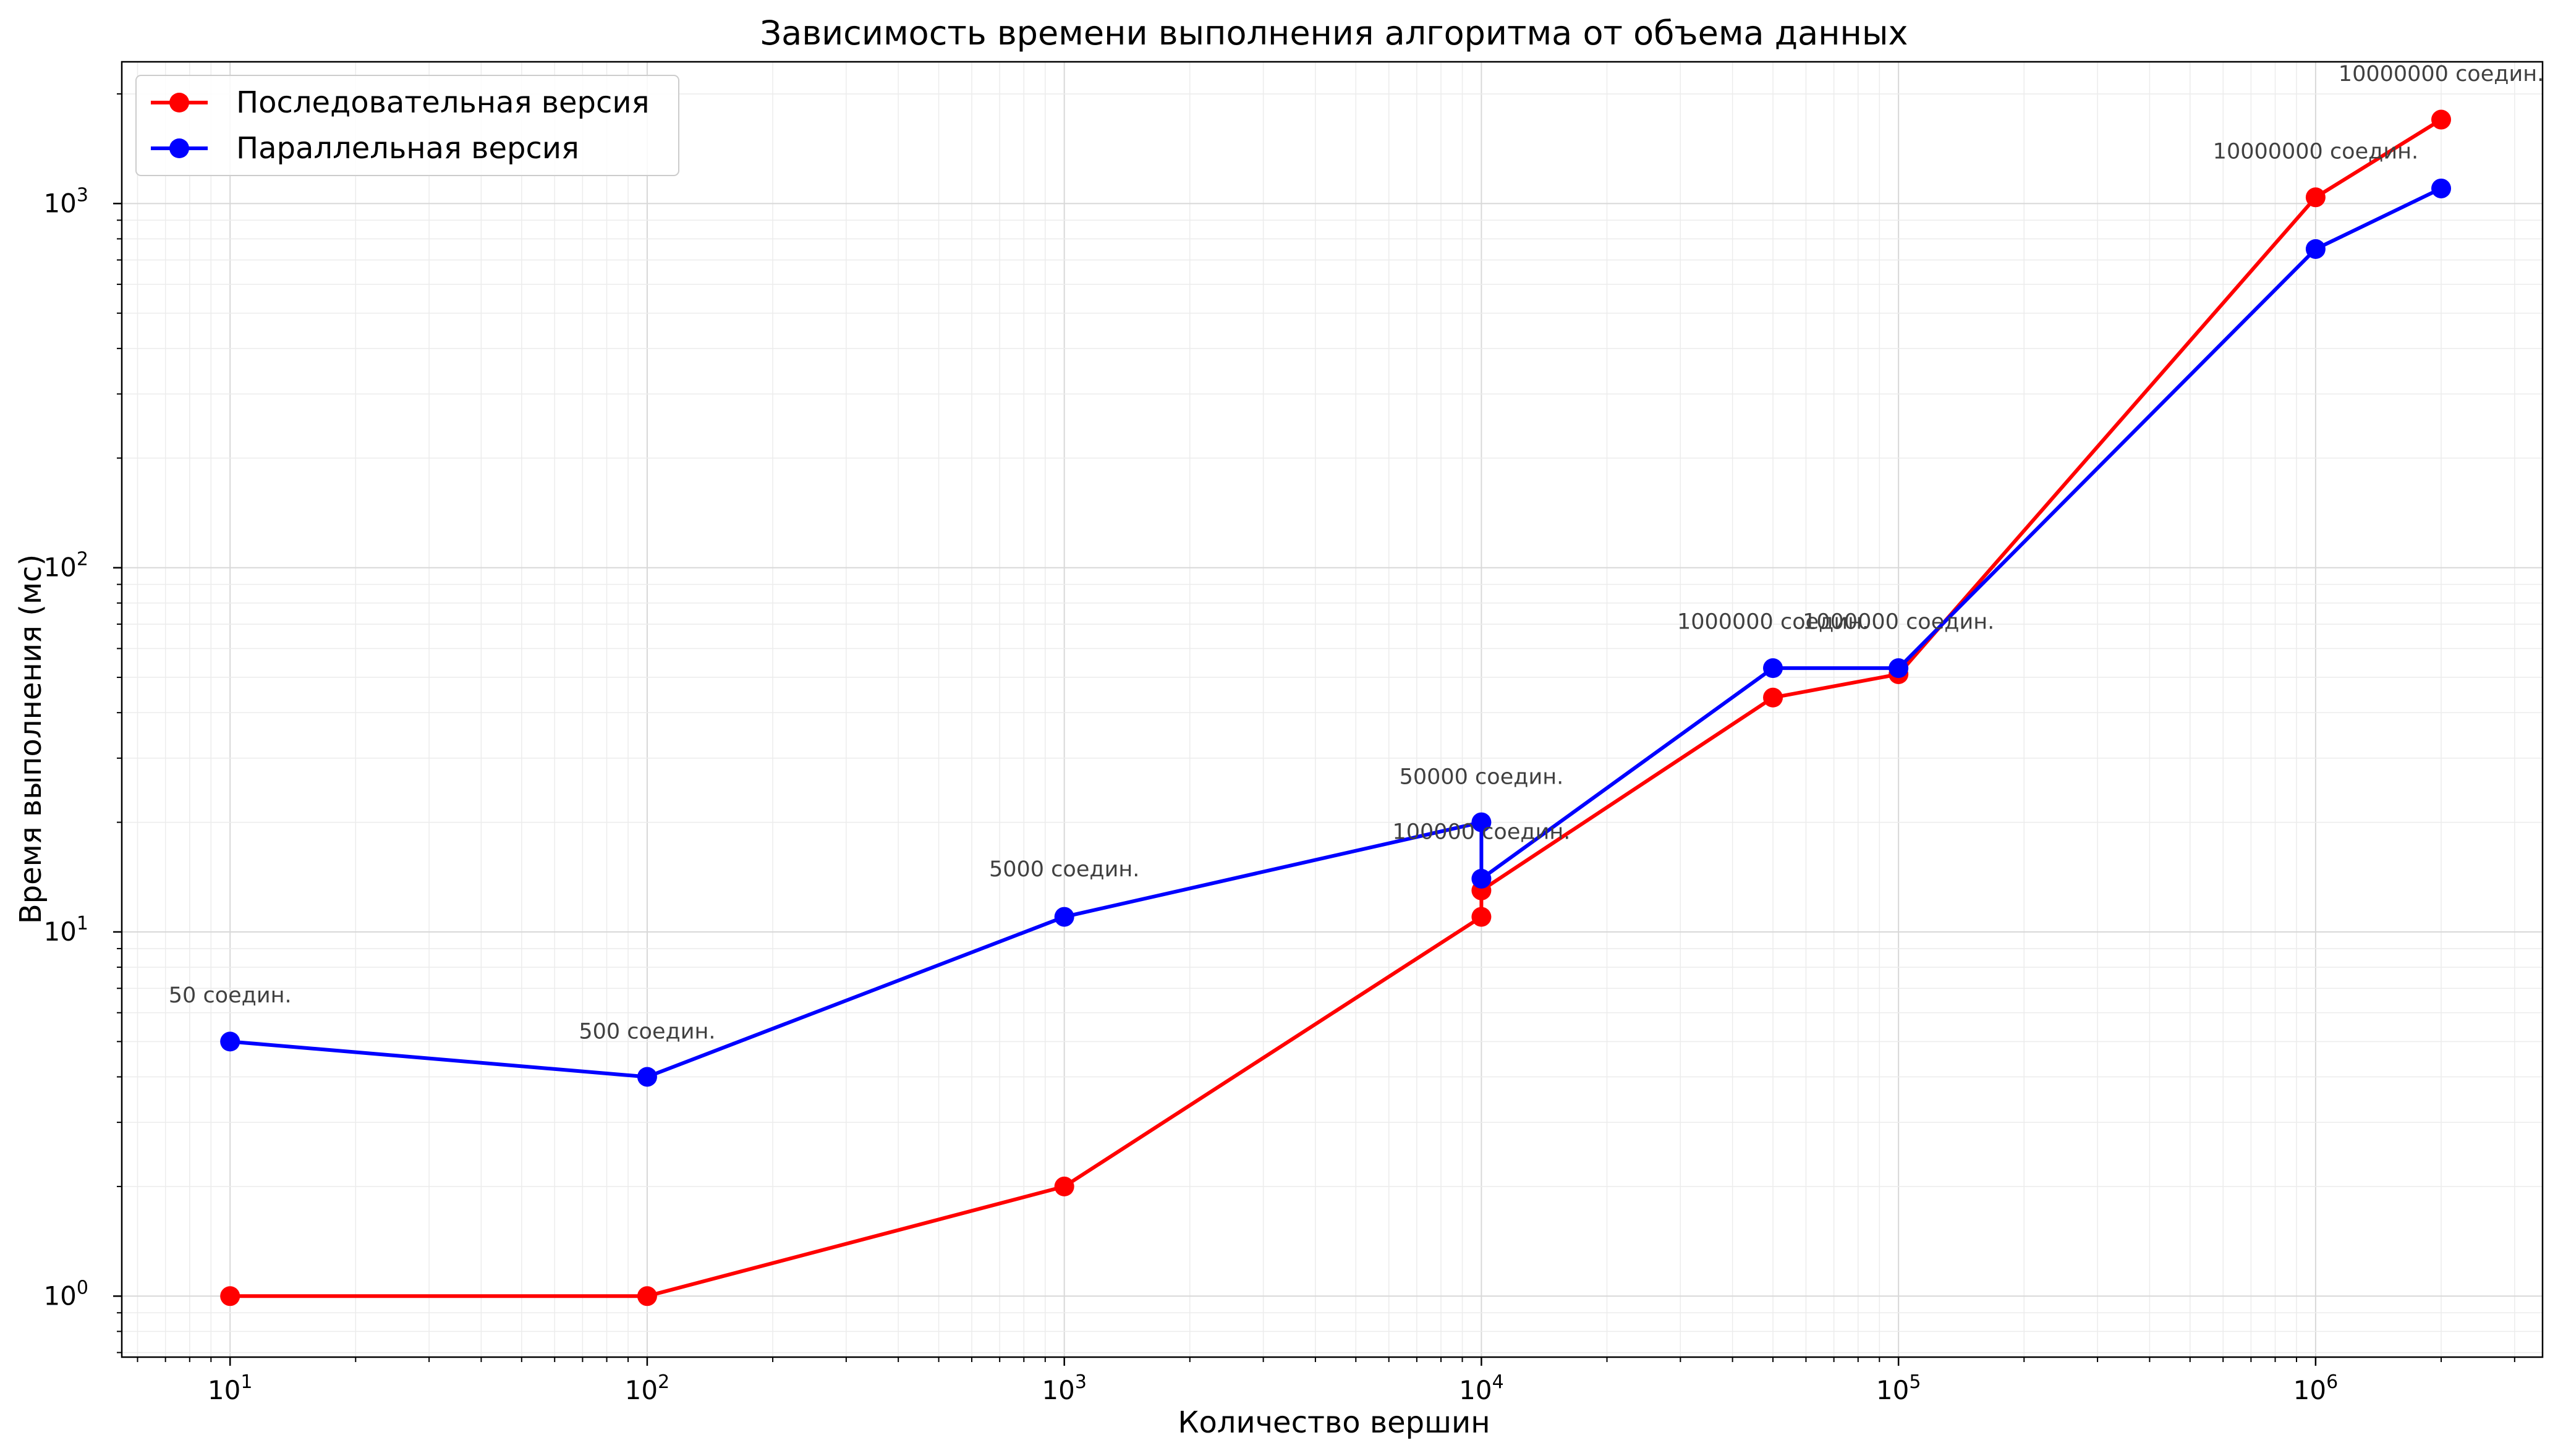 The width and height of the screenshot is (2558, 1456). What do you see at coordinates (442, 102) in the screenshot?
I see `legend-label: Последовательная версия` at bounding box center [442, 102].